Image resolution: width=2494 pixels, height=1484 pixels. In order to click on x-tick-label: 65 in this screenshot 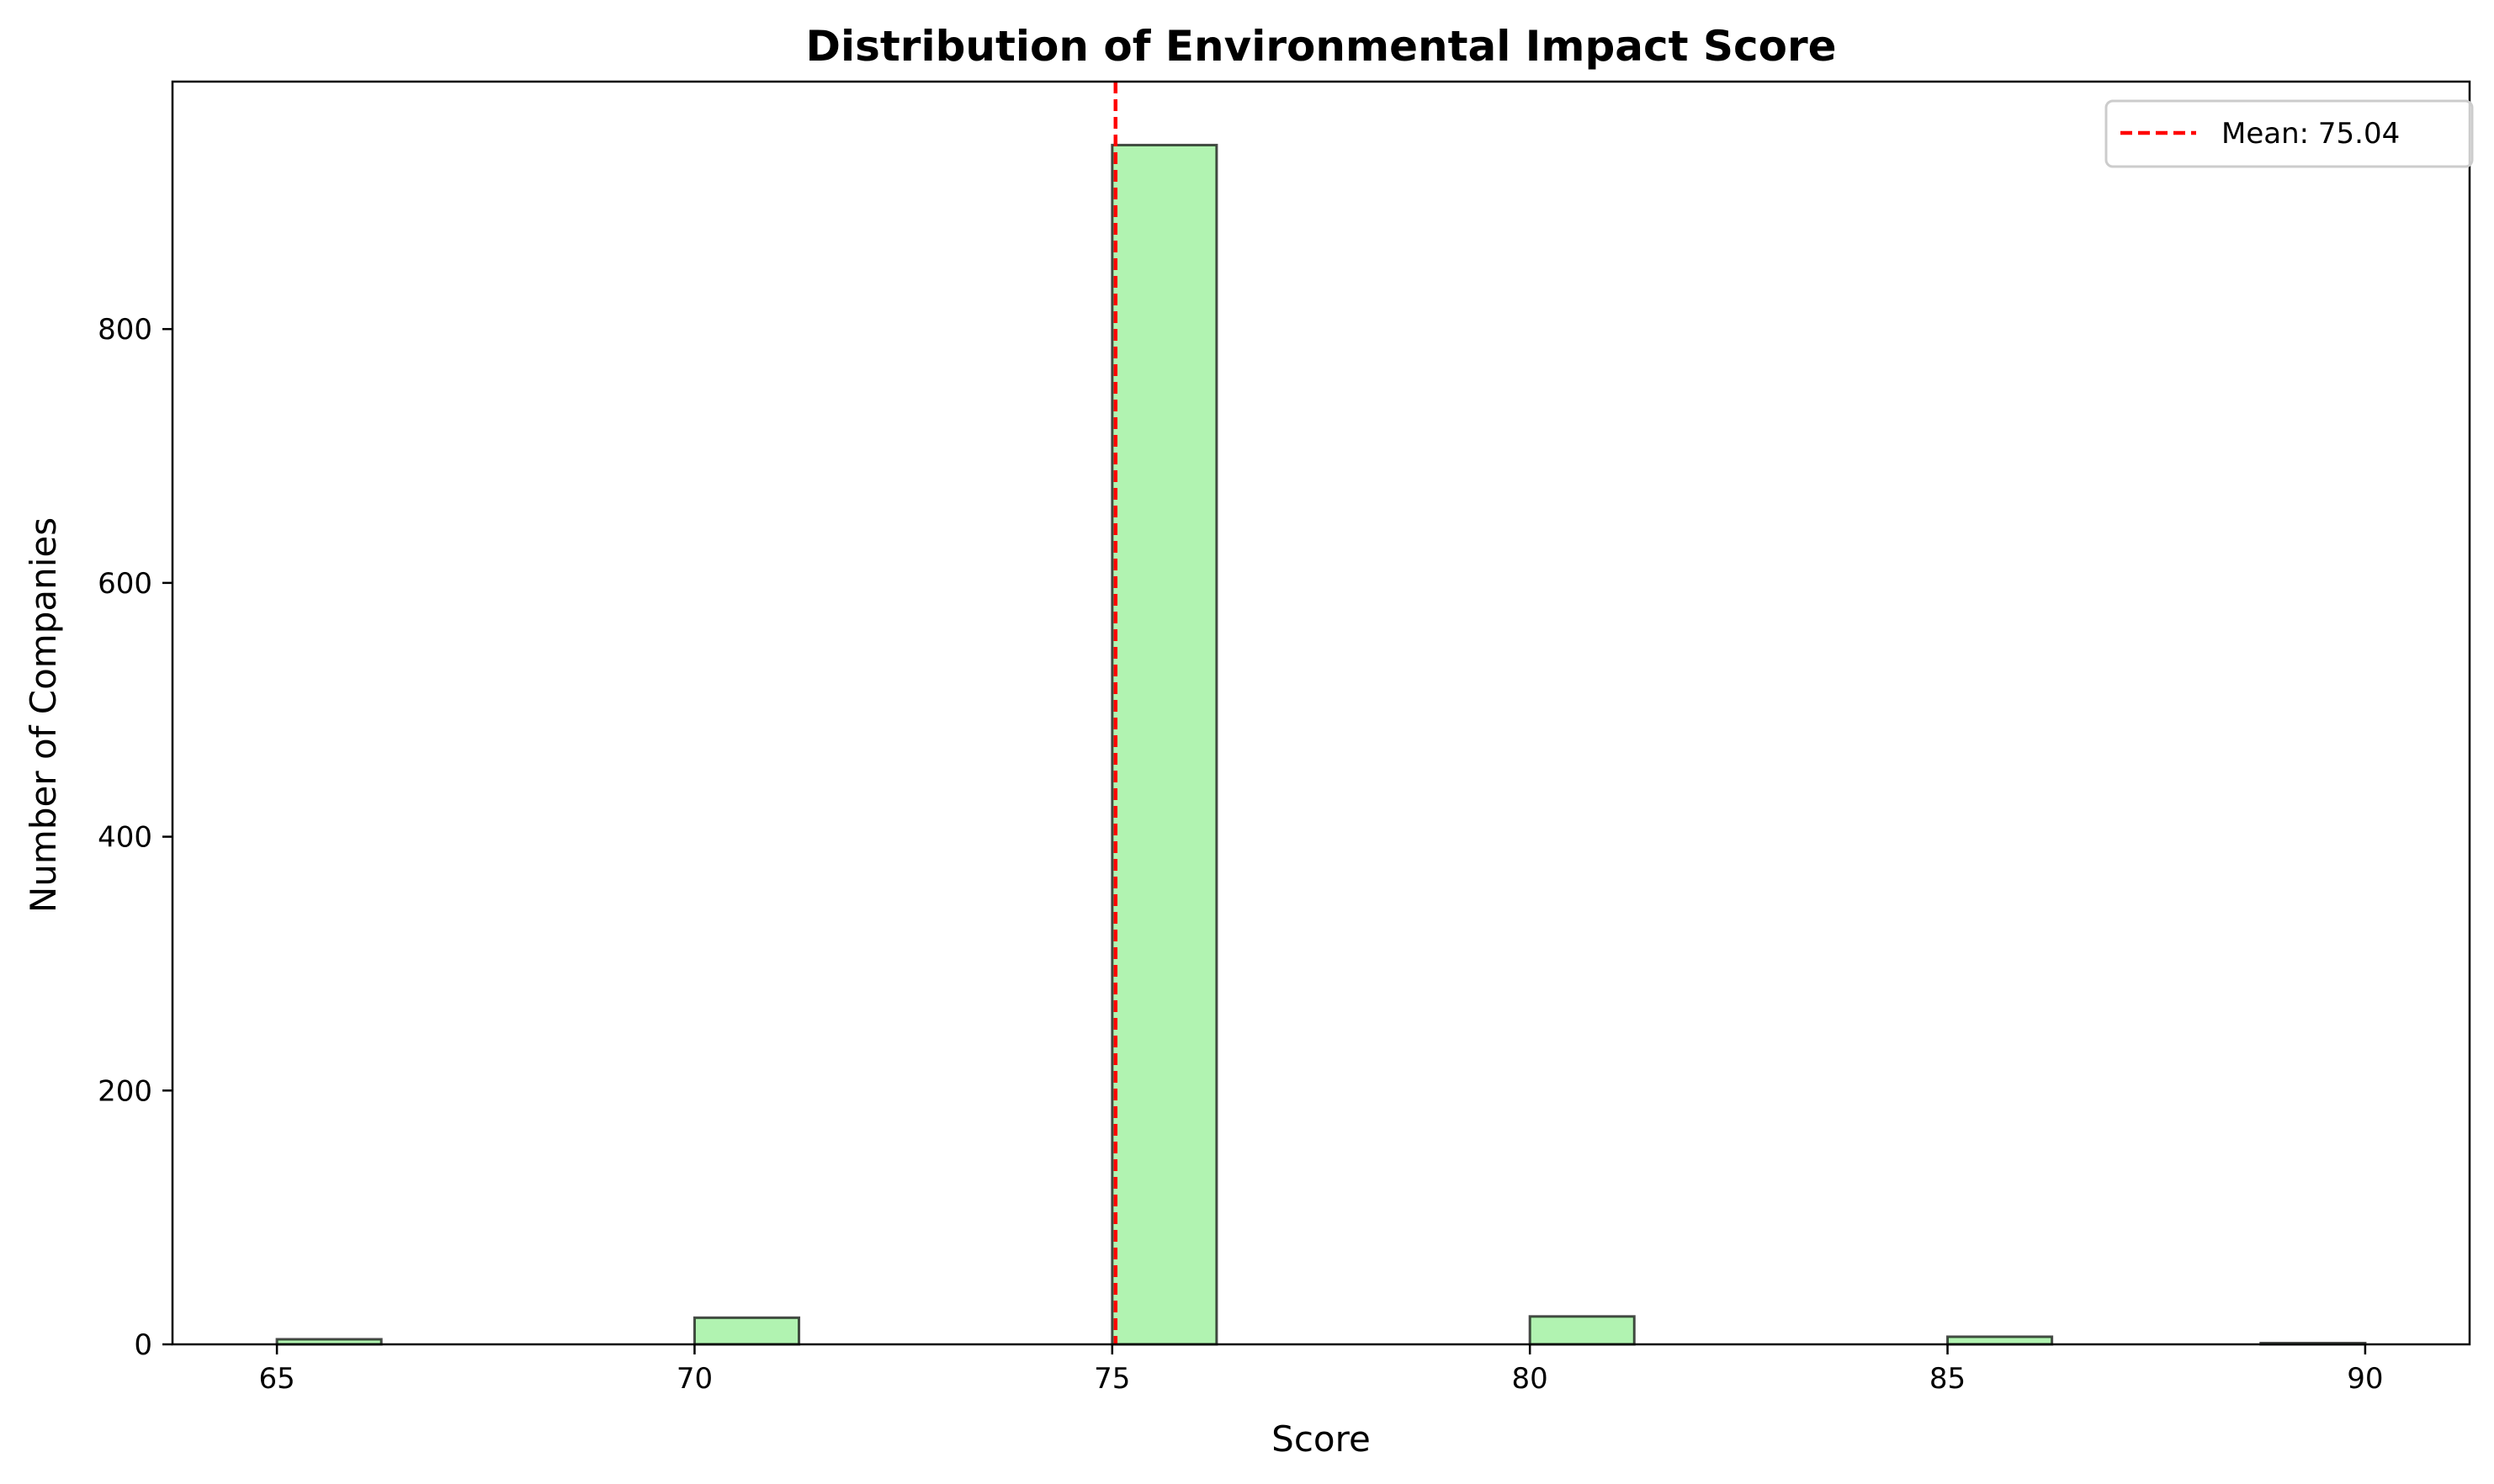, I will do `click(276, 1379)`.